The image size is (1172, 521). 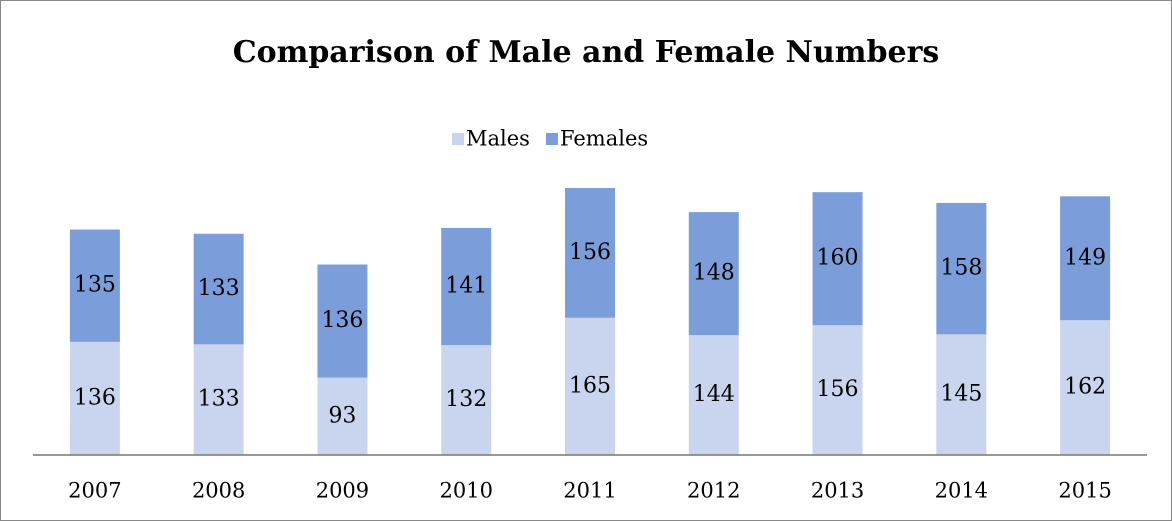 I want to click on chart-title: Comparison of Male and Female Numbers, so click(x=586, y=52).